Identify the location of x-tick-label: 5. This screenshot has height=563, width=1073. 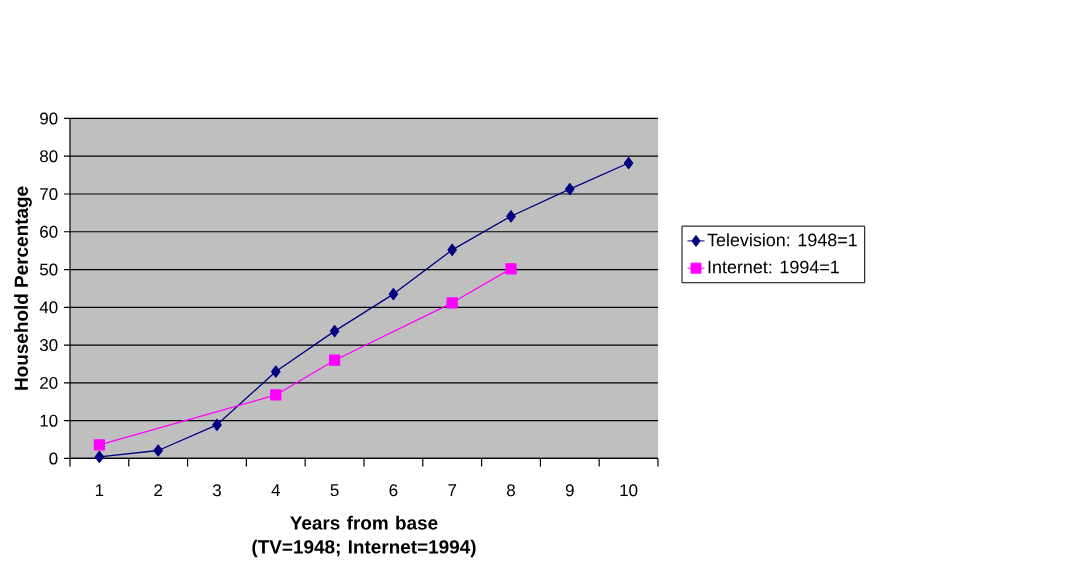
(334, 490).